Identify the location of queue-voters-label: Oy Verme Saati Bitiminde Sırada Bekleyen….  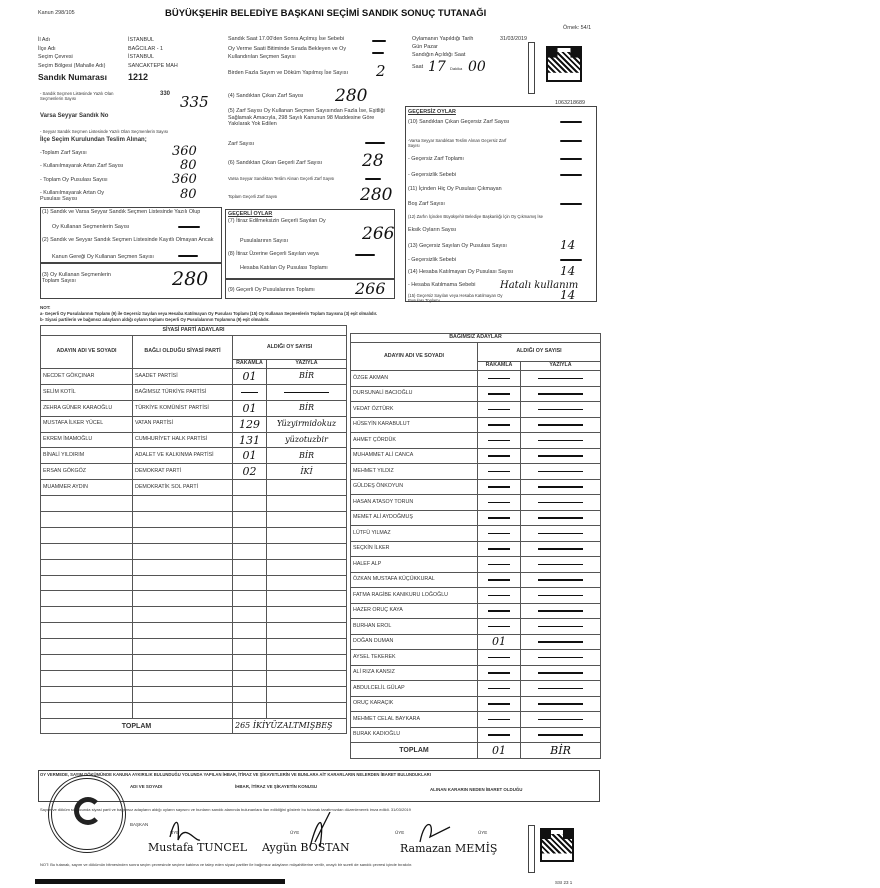
(287, 53).